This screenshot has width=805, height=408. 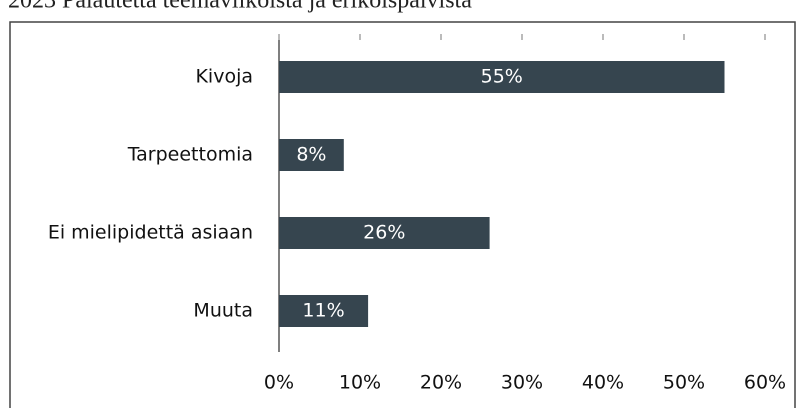 What do you see at coordinates (603, 383) in the screenshot?
I see `x-tick-label: 40%` at bounding box center [603, 383].